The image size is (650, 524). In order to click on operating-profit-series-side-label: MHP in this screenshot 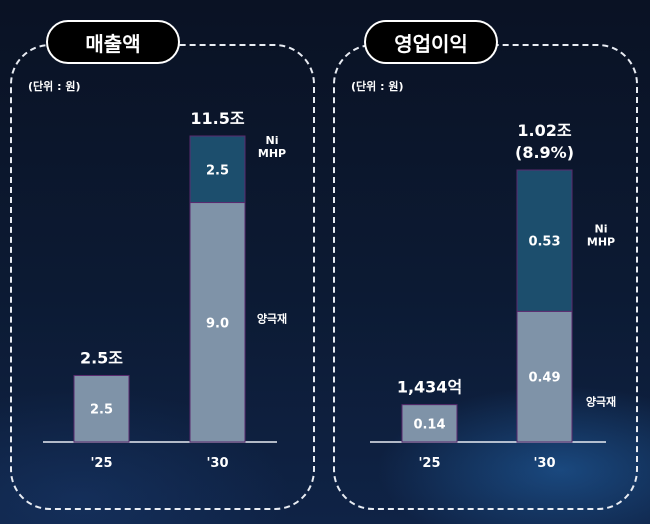, I will do `click(601, 242)`.